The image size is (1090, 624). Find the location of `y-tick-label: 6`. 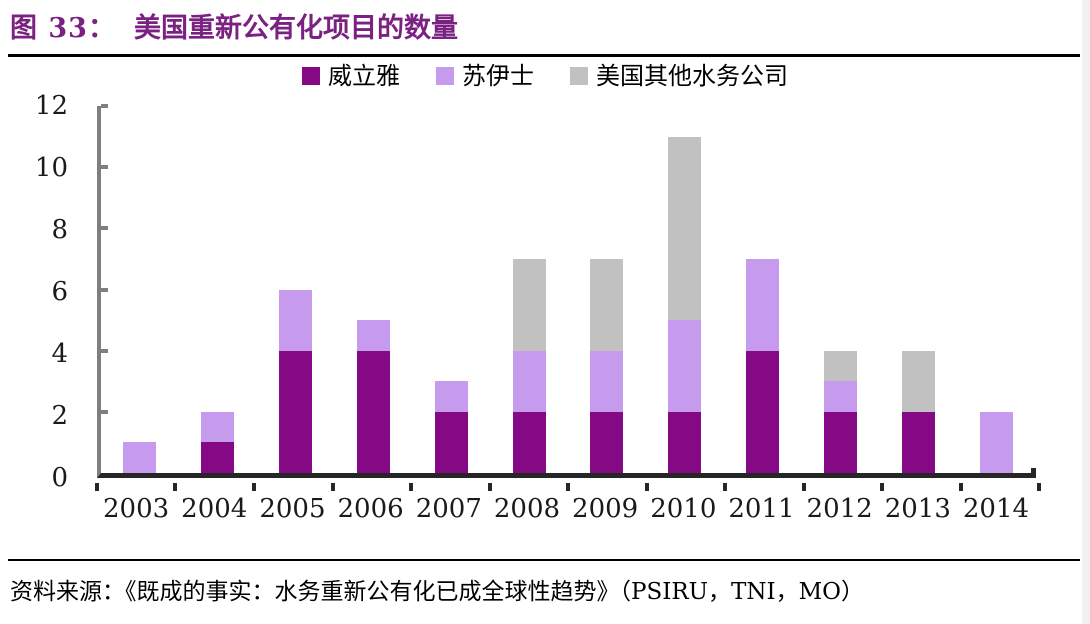

y-tick-label: 6 is located at coordinates (59, 292).